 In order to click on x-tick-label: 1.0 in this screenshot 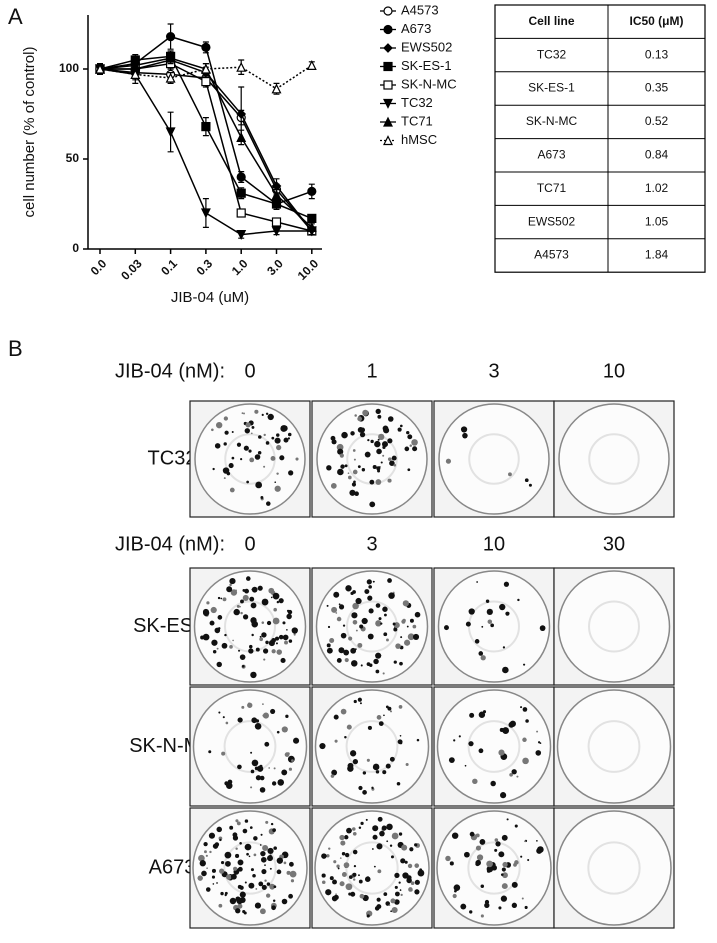, I will do `click(240, 267)`.